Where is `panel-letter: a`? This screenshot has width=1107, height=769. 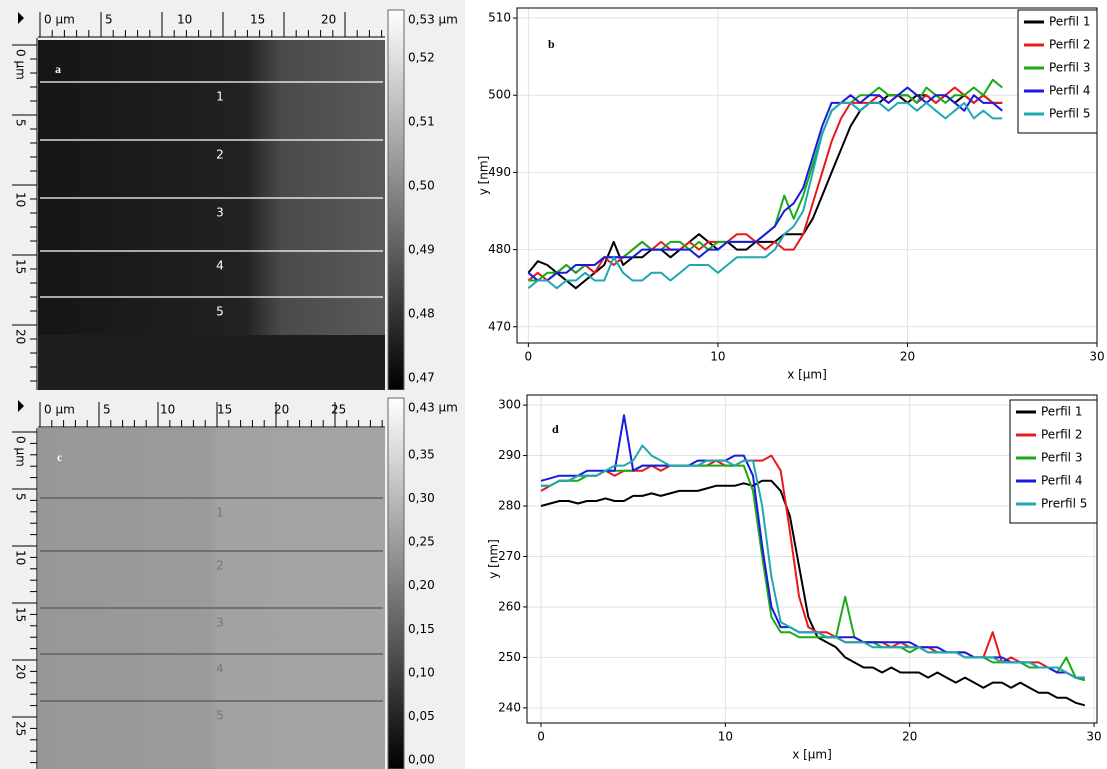
panel-letter: a is located at coordinates (58, 69).